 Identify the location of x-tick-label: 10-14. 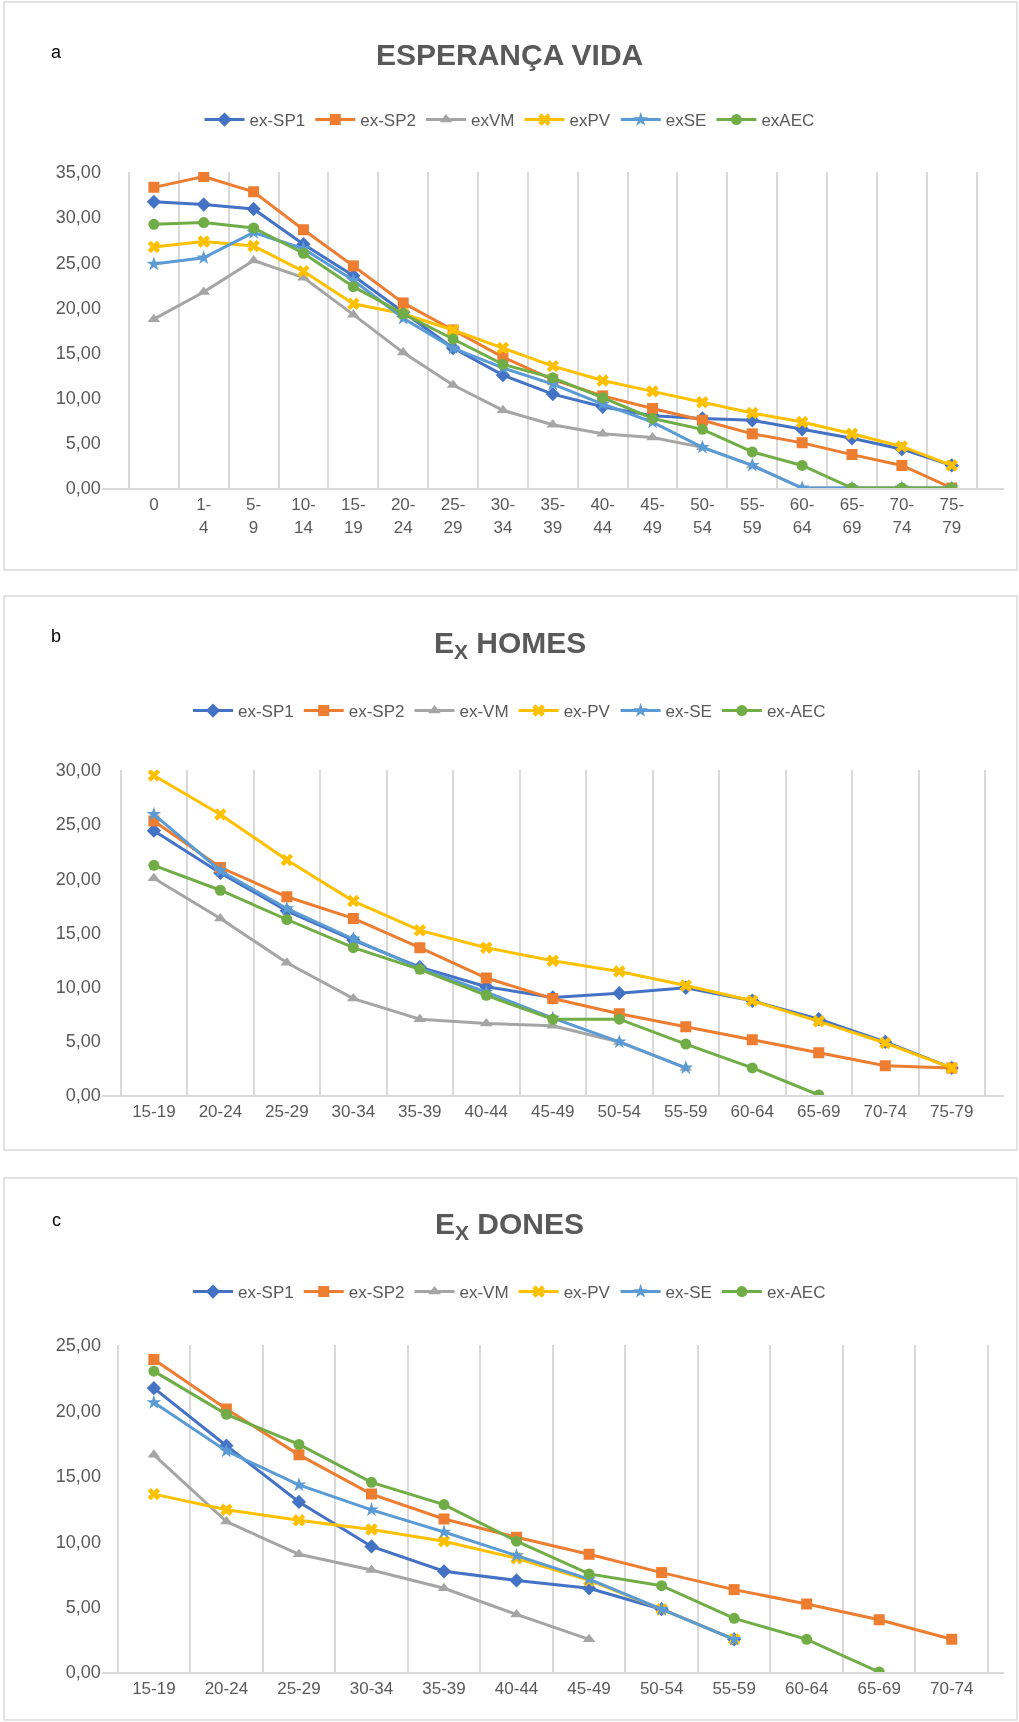
(303, 516).